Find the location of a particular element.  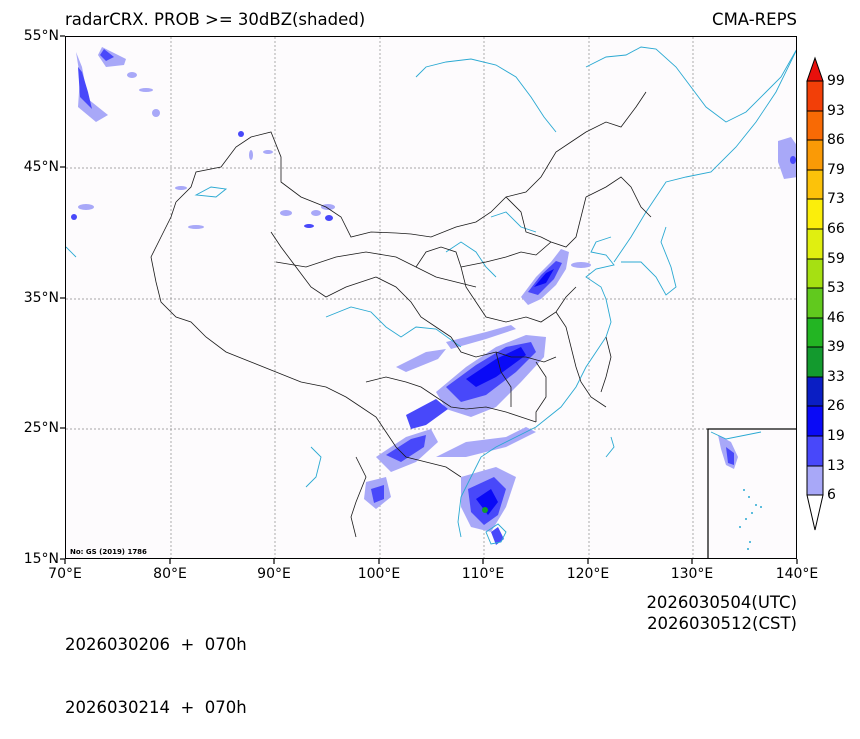

colorbar-label-53: 53 is located at coordinates (836, 288).